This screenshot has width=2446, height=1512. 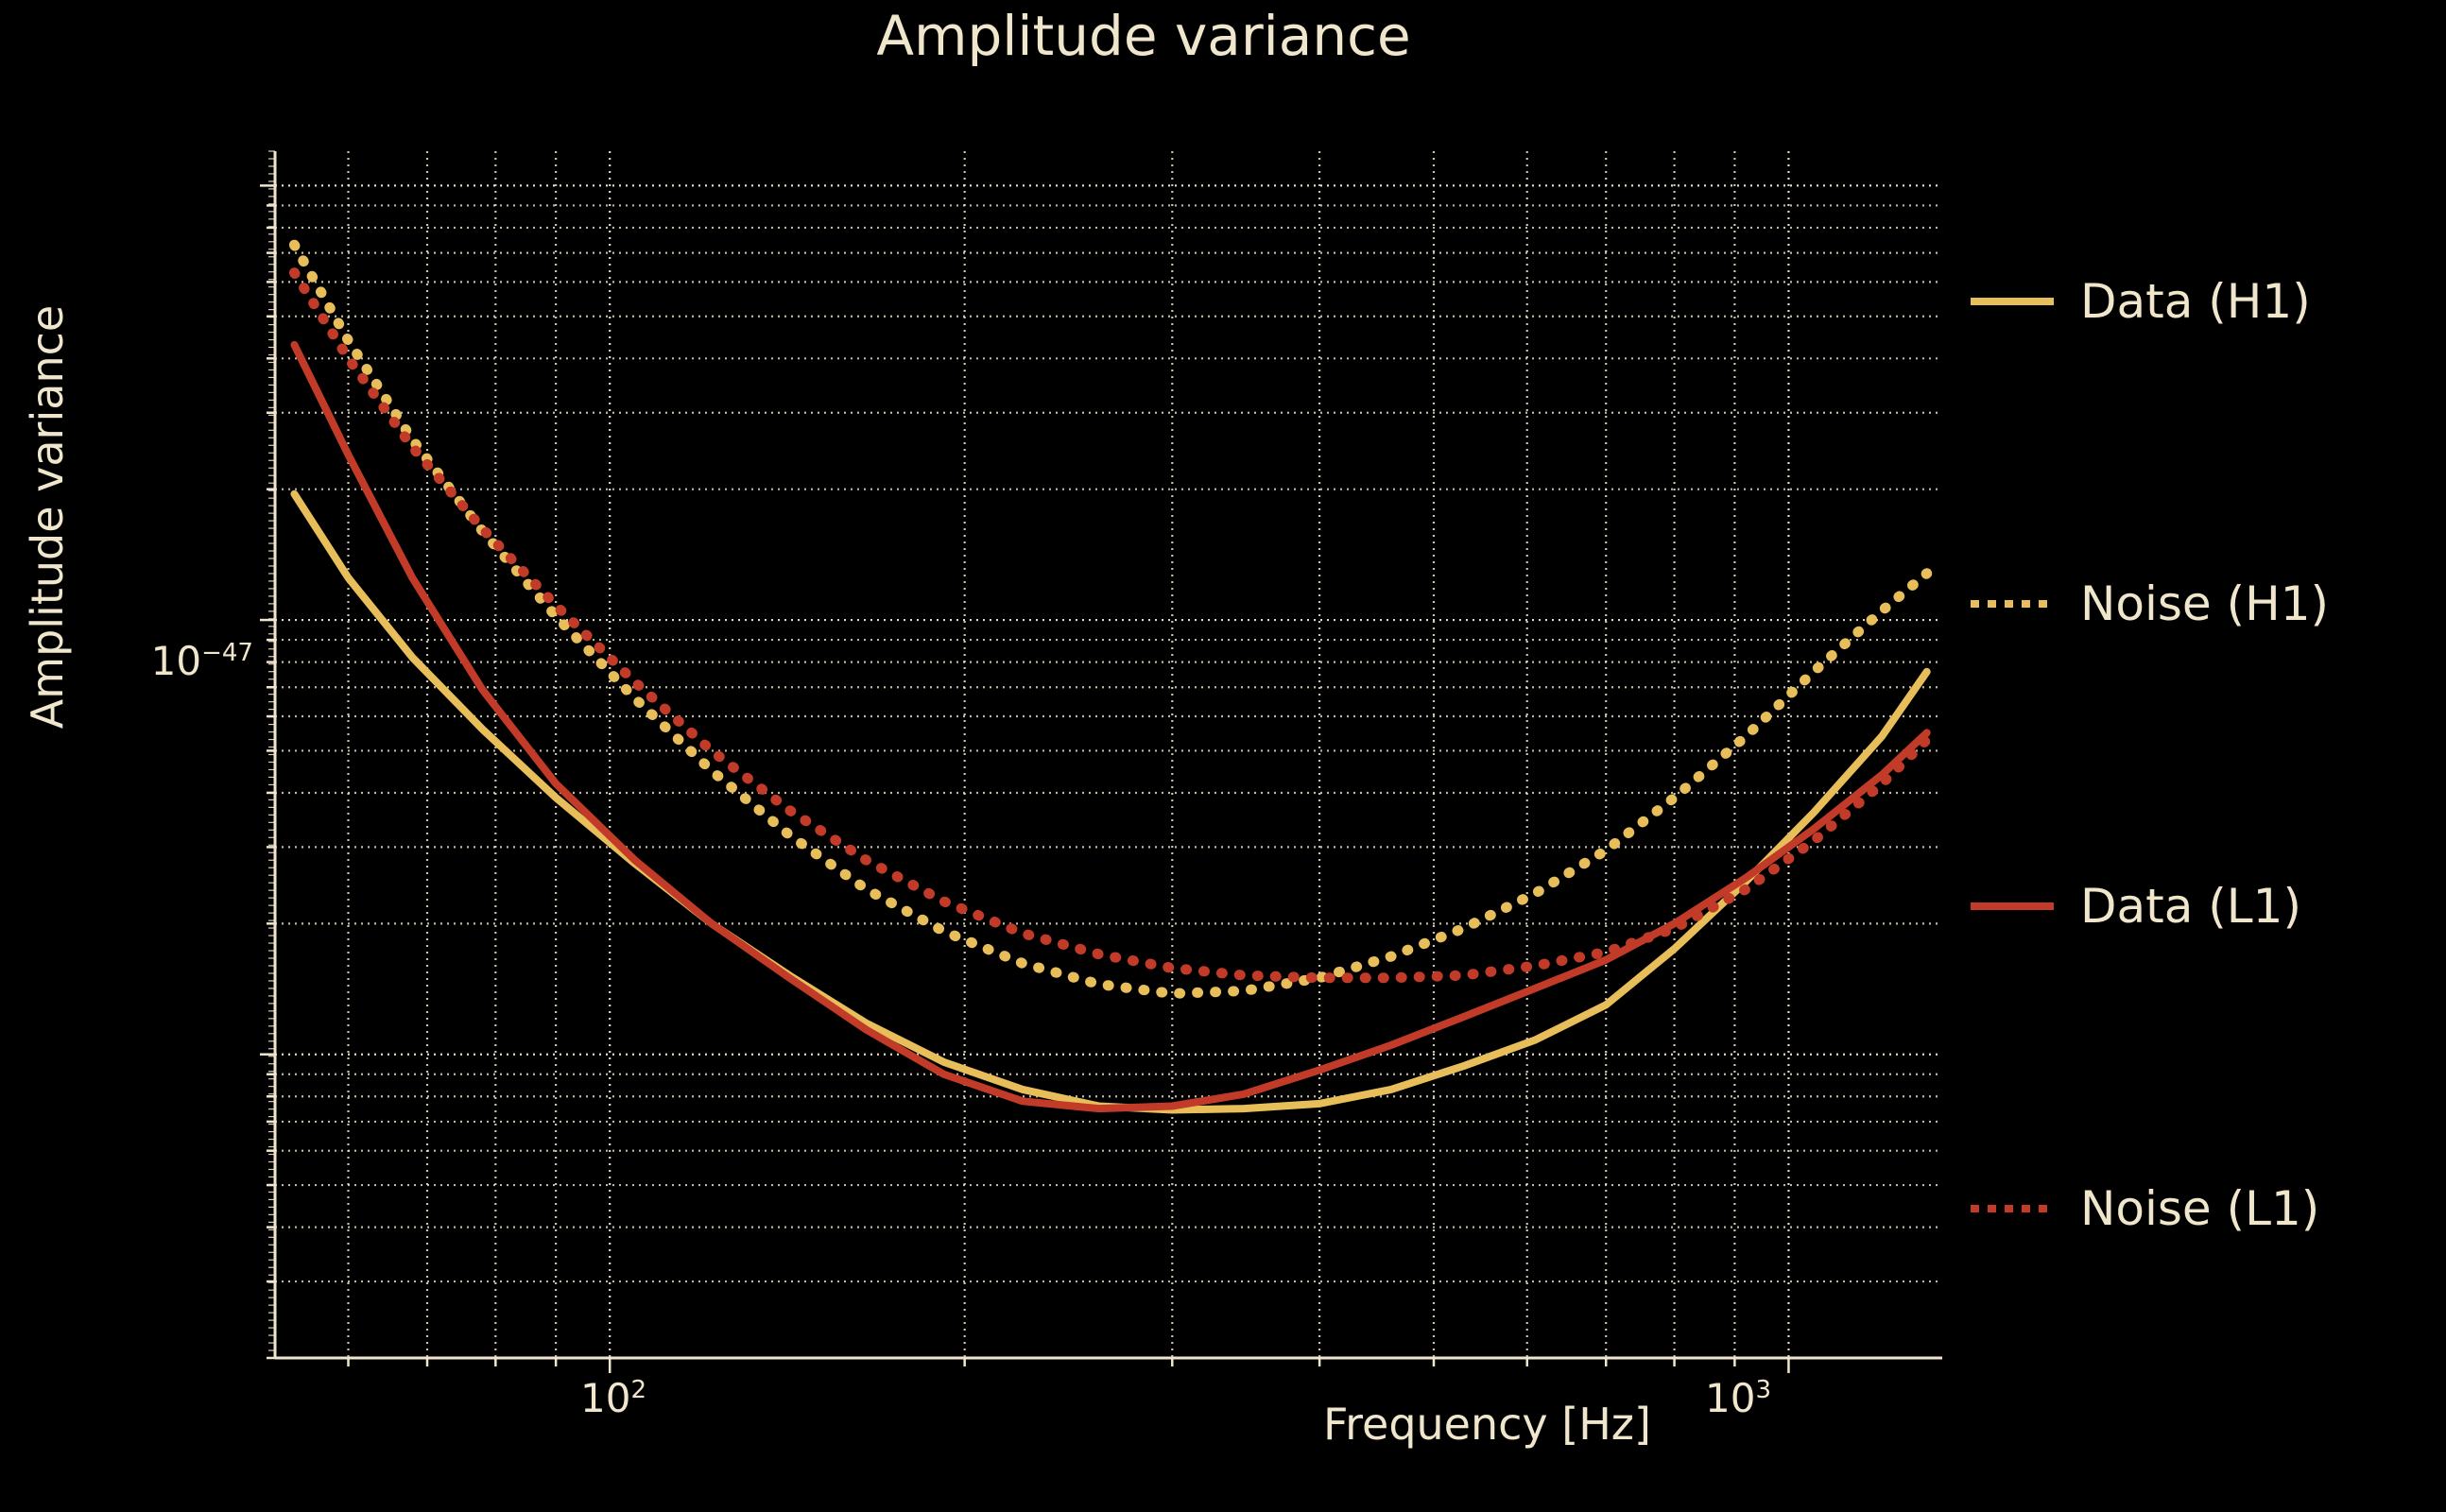 I want to click on legend-item-noise-h1: Noise (H1), so click(x=2150, y=604).